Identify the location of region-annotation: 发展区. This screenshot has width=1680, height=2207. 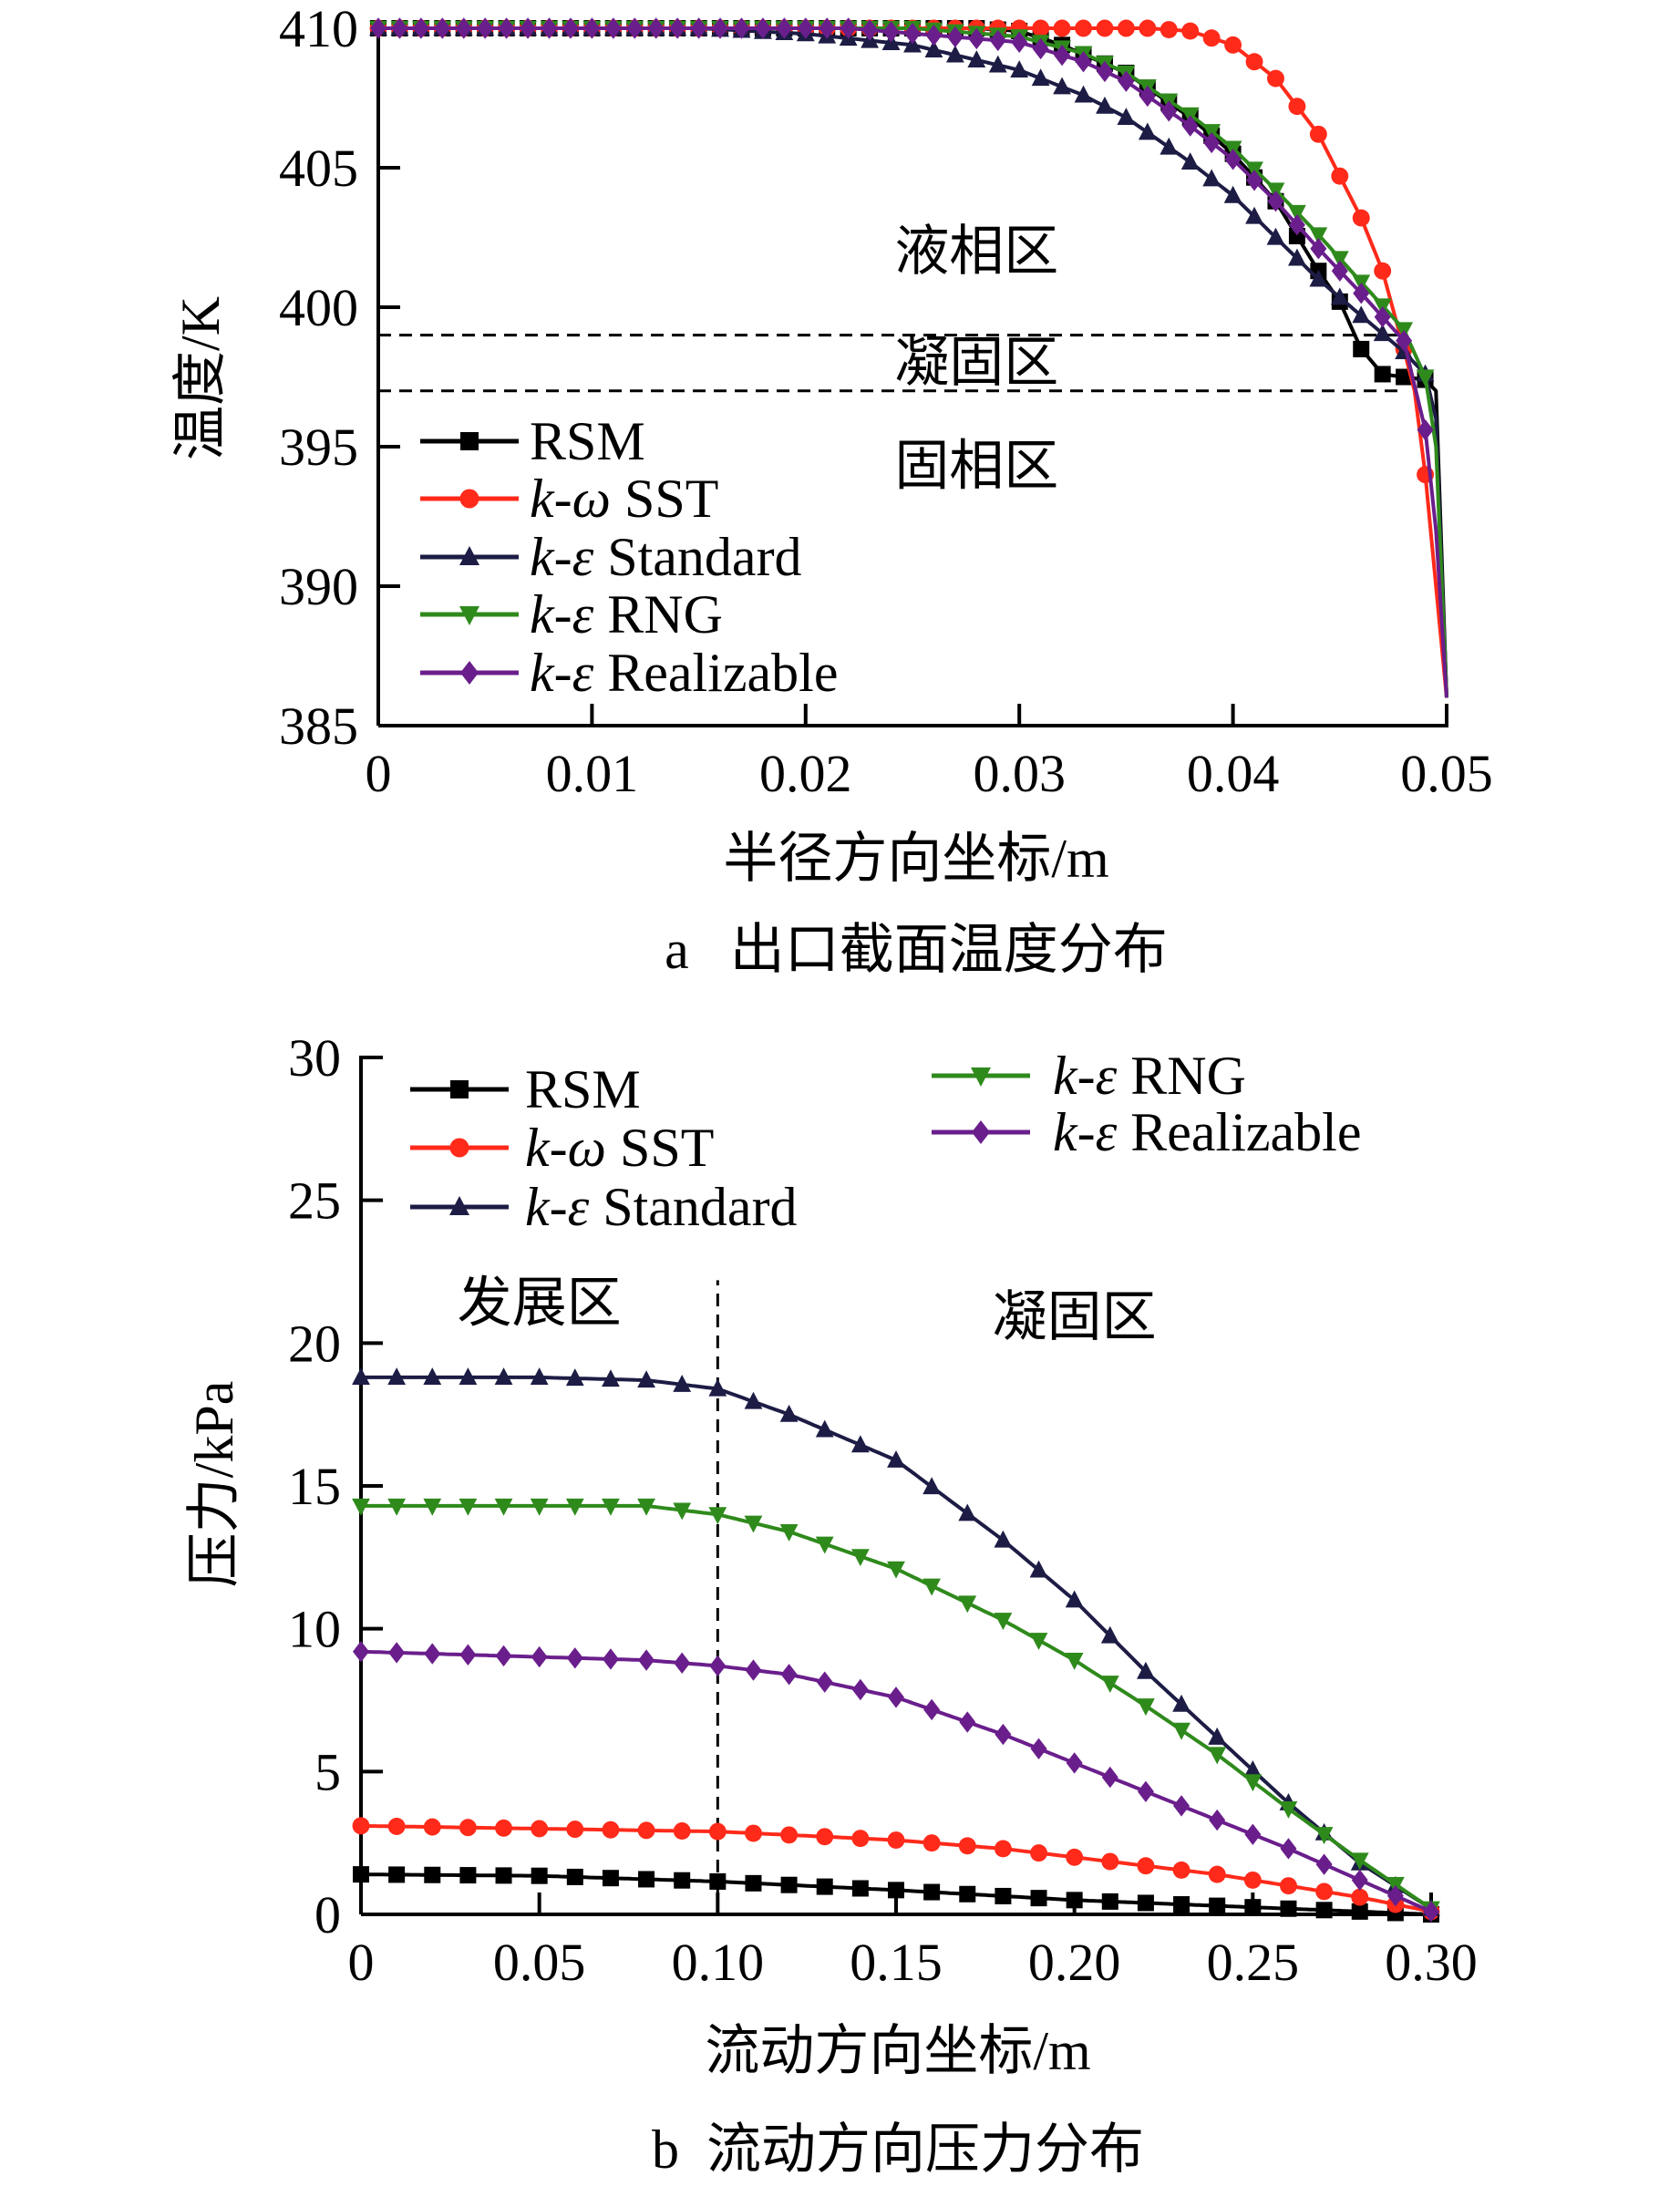
(540, 1303).